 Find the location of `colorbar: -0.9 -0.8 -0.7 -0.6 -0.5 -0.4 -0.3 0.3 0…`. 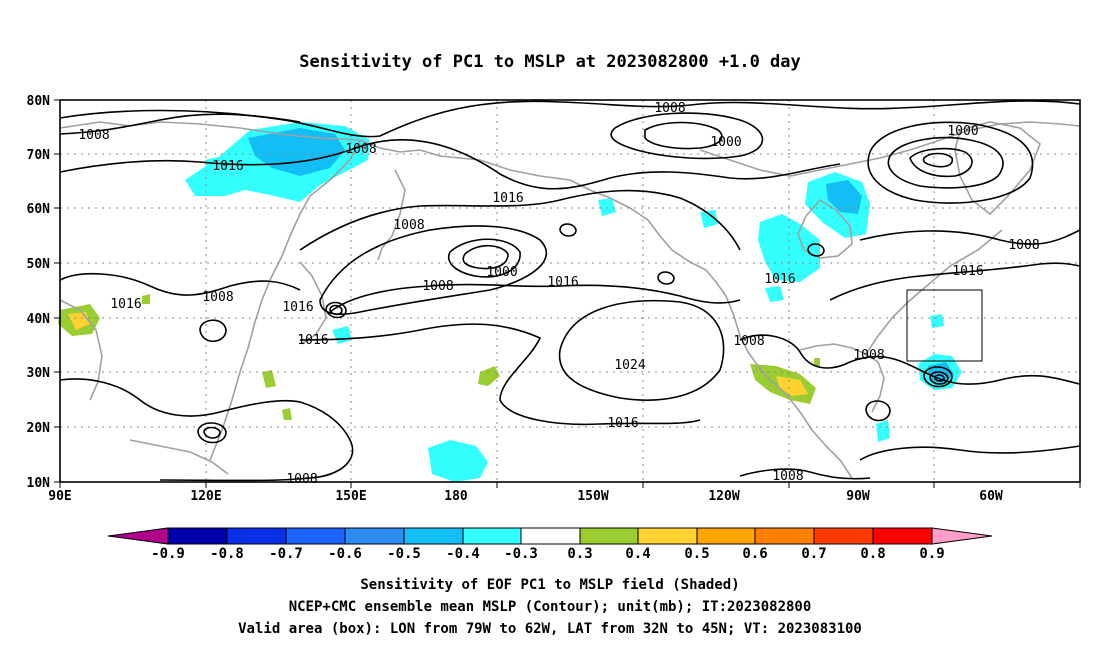

colorbar: -0.9 -0.8 -0.7 -0.6 -0.5 -0.4 -0.3 0.3 0… is located at coordinates (550, 544).